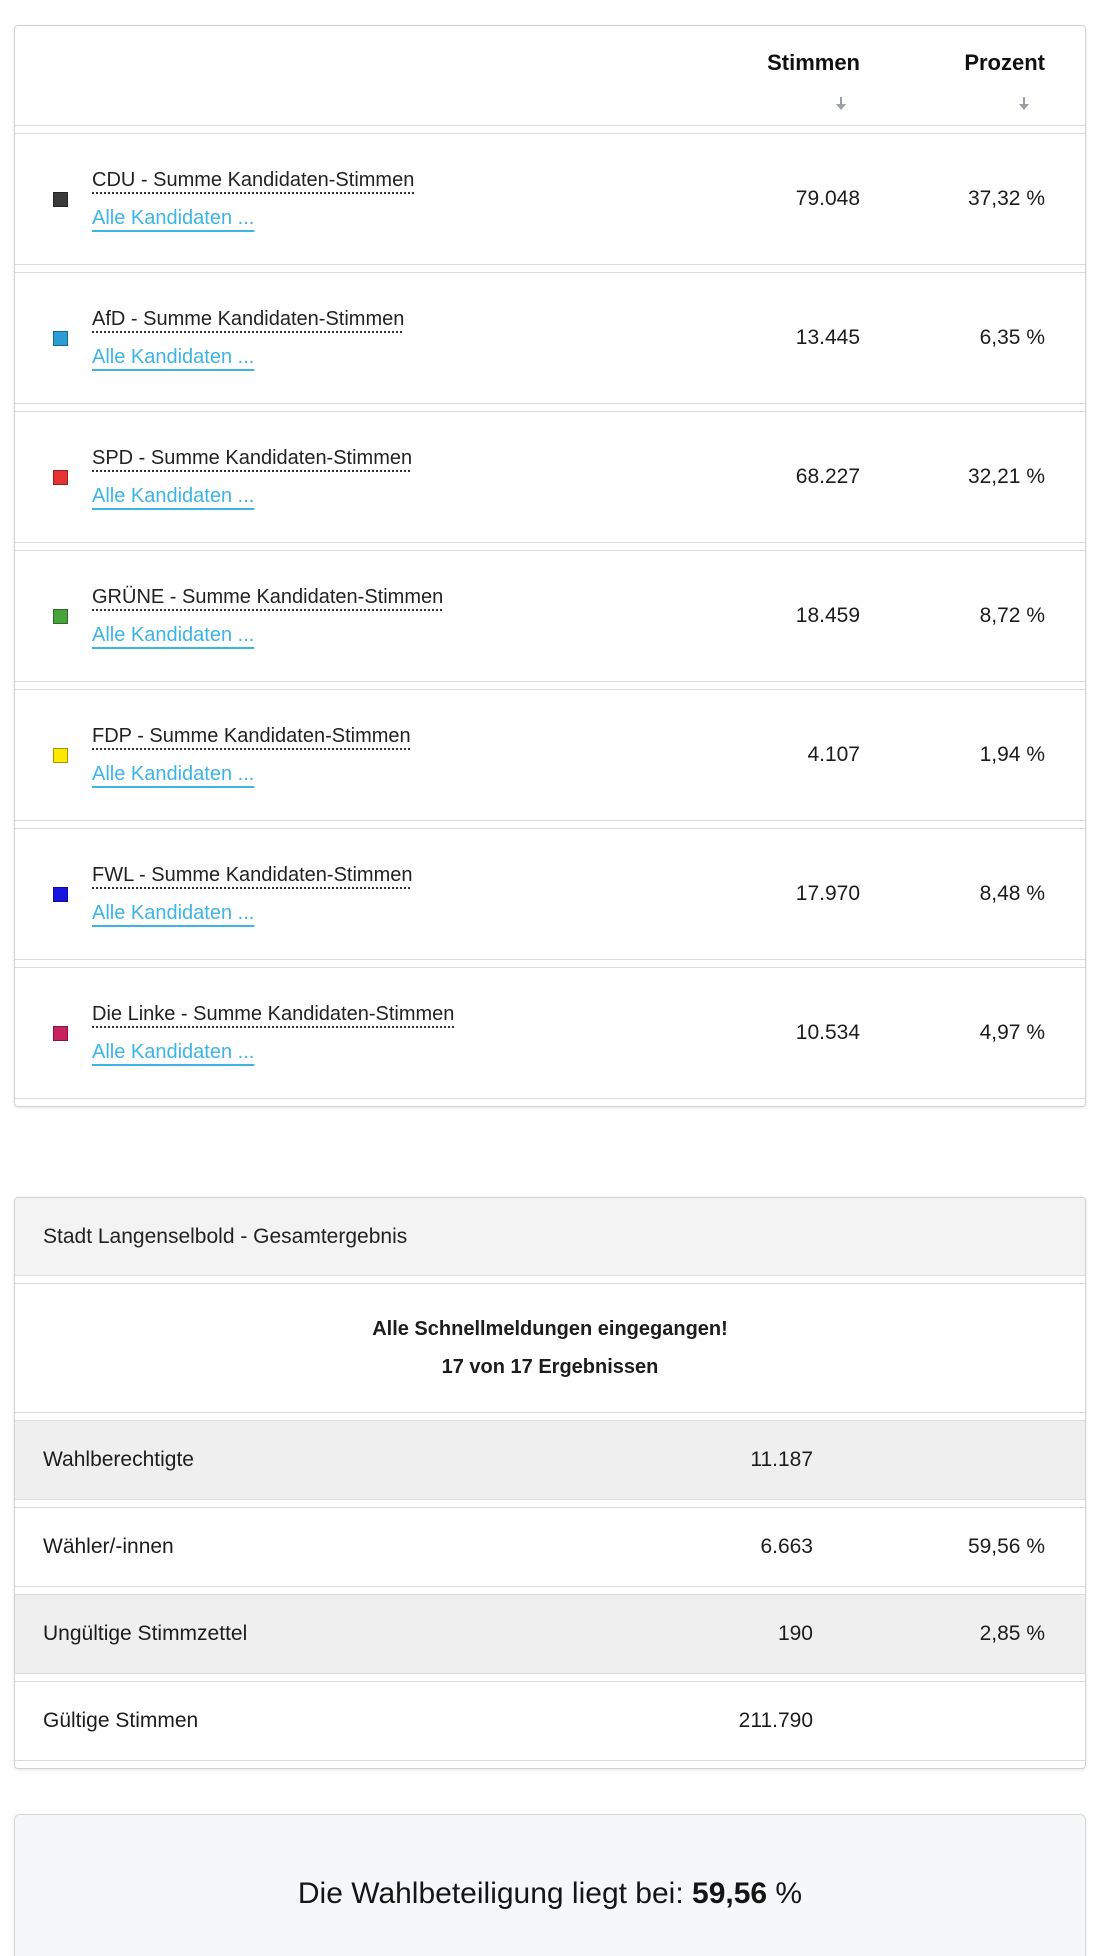 This screenshot has width=1100, height=1956. What do you see at coordinates (145, 1633) in the screenshot?
I see `stat-label: Ungültige Stimmzettel` at bounding box center [145, 1633].